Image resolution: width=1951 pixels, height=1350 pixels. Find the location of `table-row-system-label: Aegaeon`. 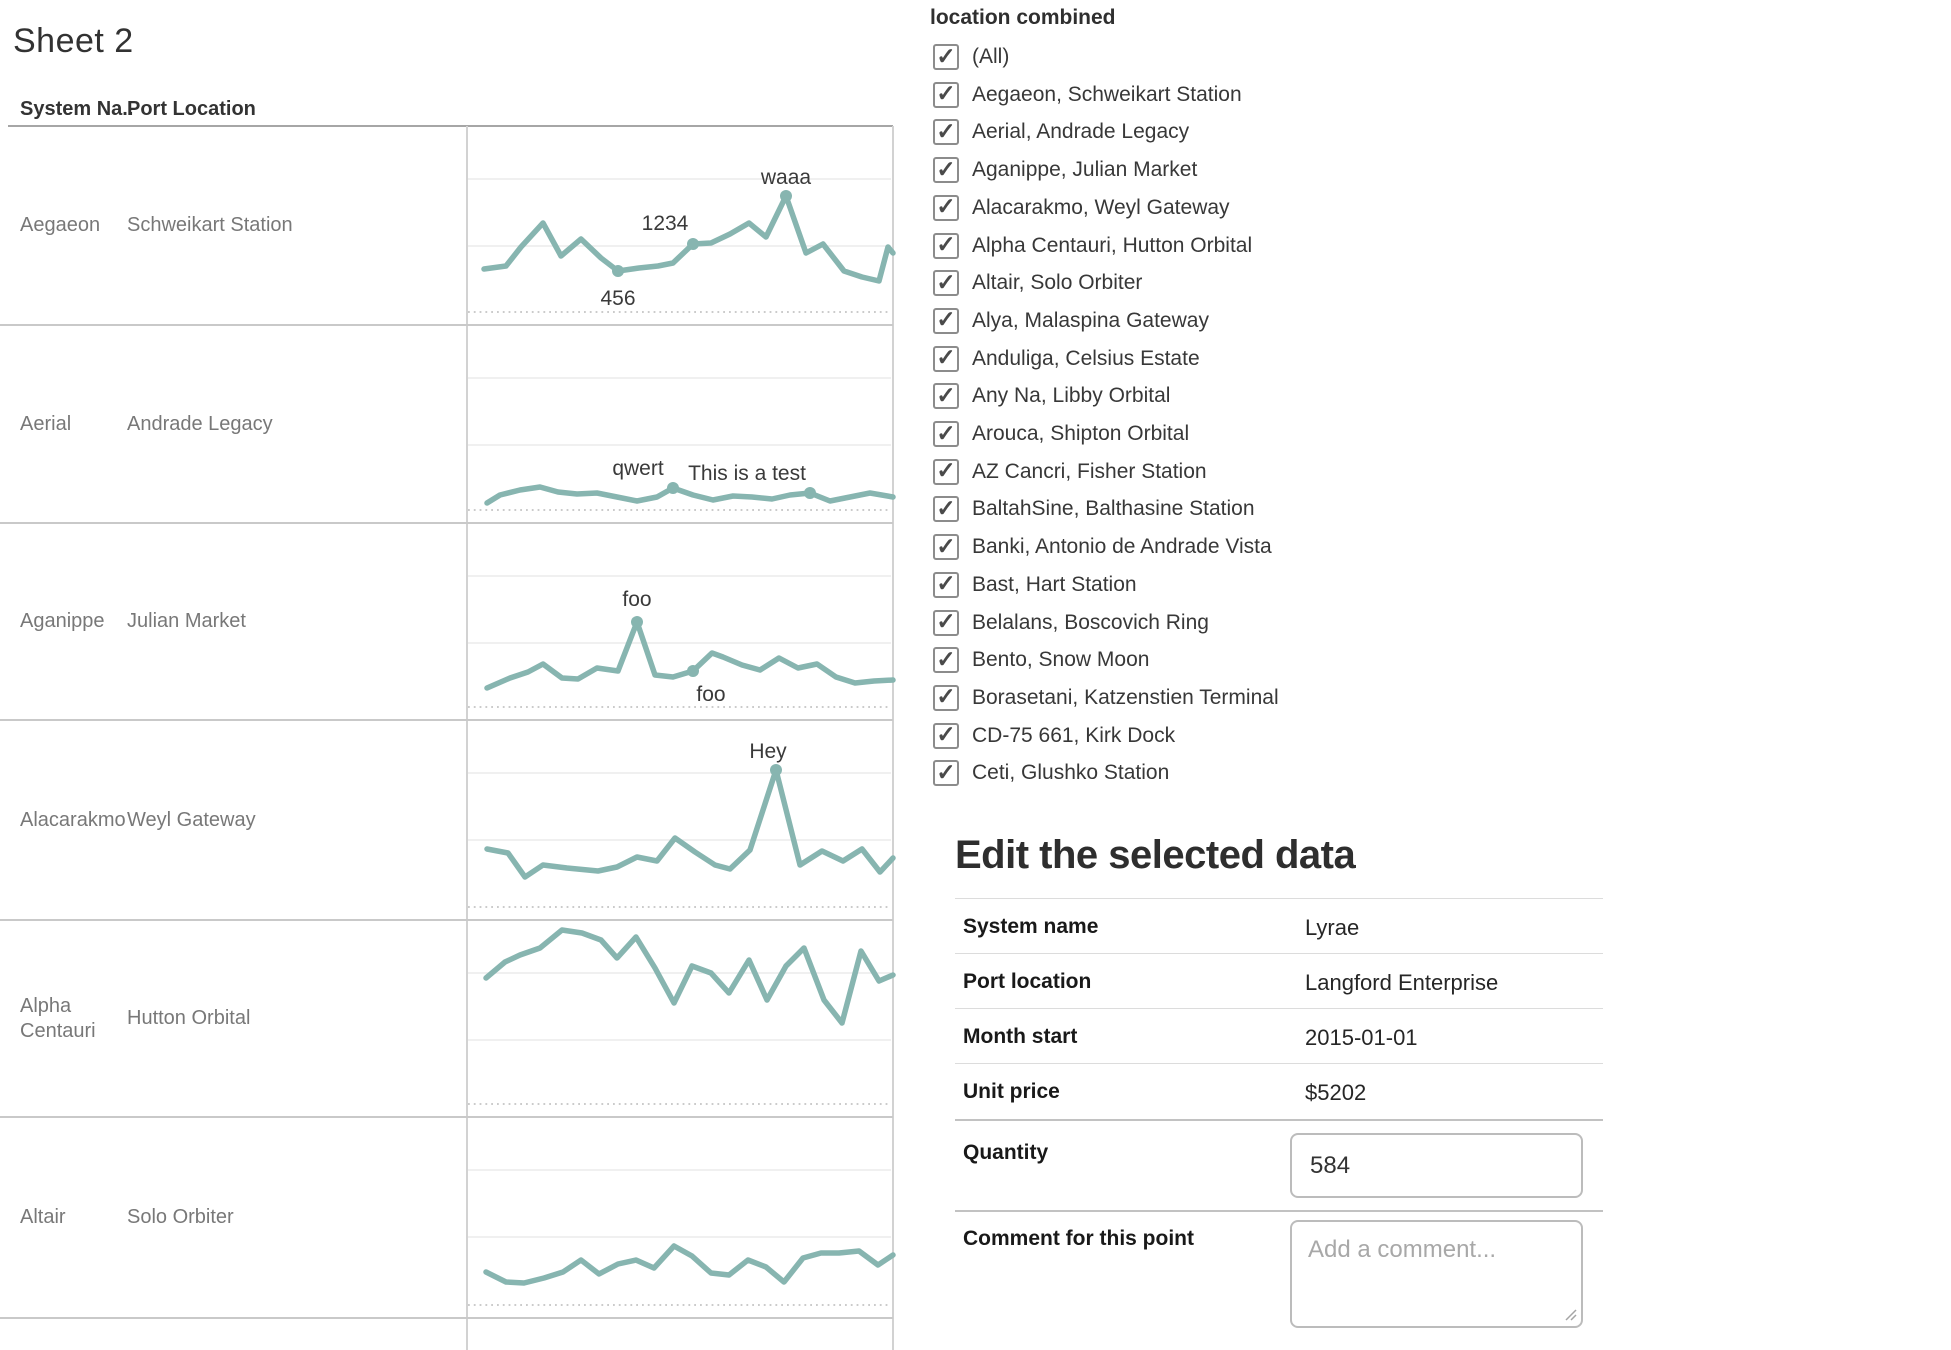

table-row-system-label: Aegaeon is located at coordinates (72, 225).